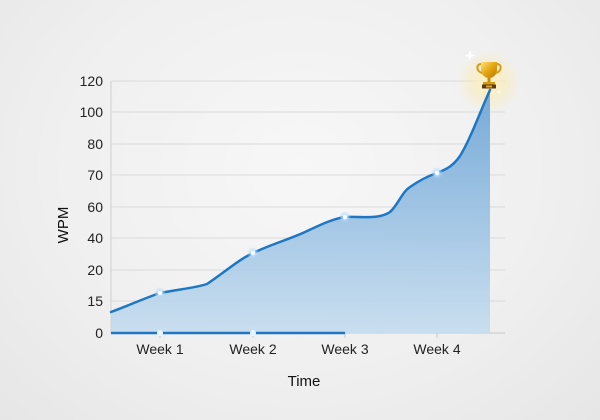 The height and width of the screenshot is (420, 600). What do you see at coordinates (95, 301) in the screenshot?
I see `y-tick-label: 15` at bounding box center [95, 301].